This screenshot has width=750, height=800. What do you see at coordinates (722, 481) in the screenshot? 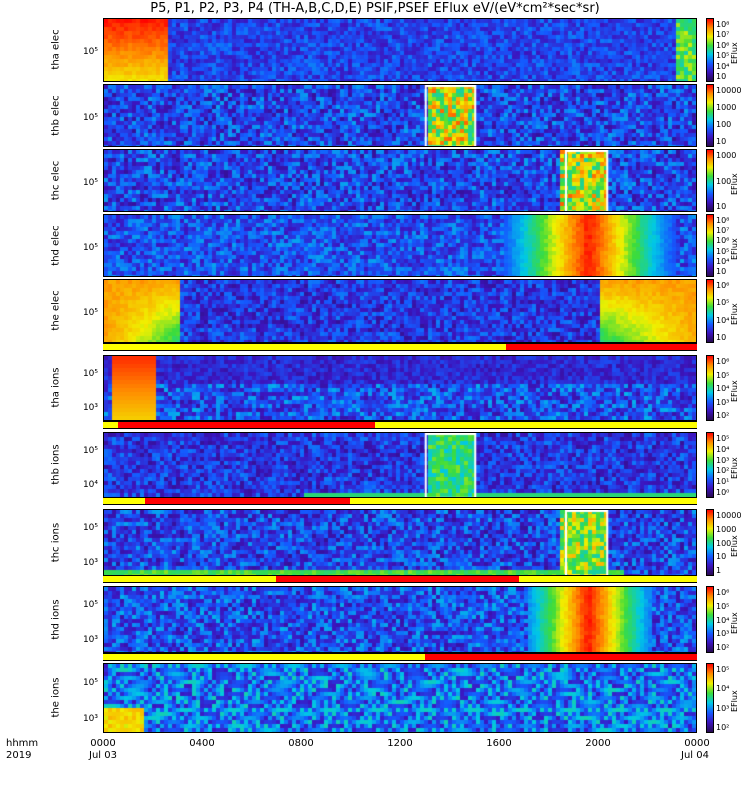
I see `colorbar-tick-label: 10¹` at bounding box center [722, 481].